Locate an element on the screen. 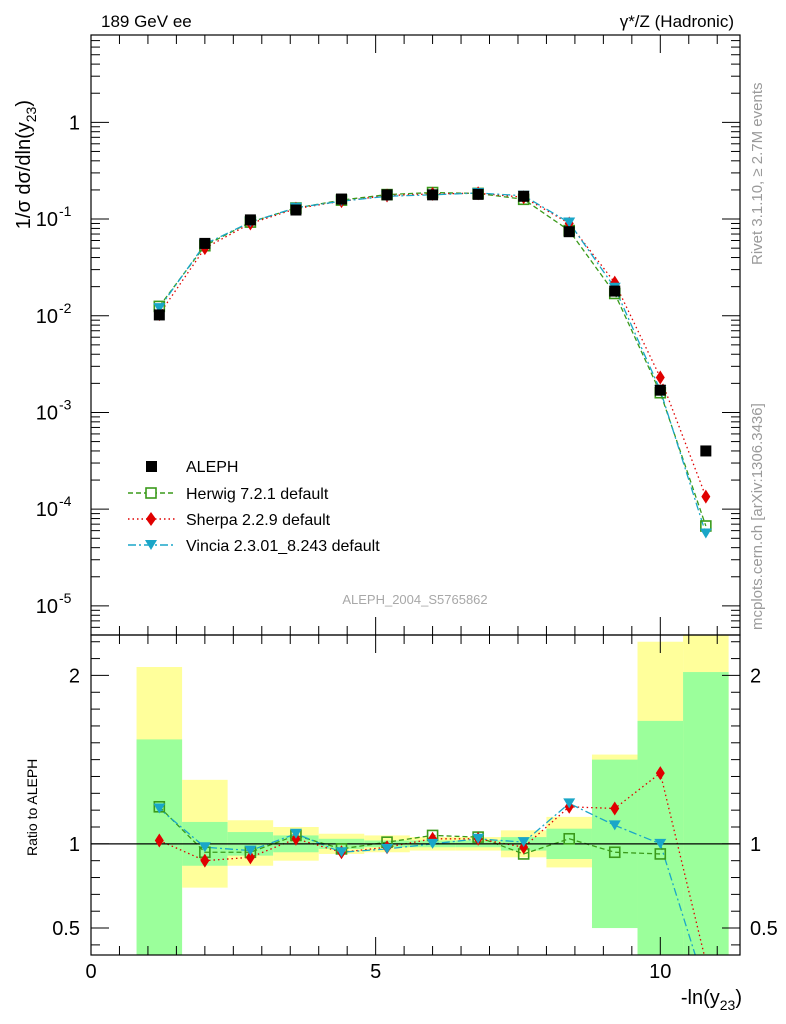  rivet-label: Rivet 3.1.10, ≥ 2.7M events is located at coordinates (757, 174).